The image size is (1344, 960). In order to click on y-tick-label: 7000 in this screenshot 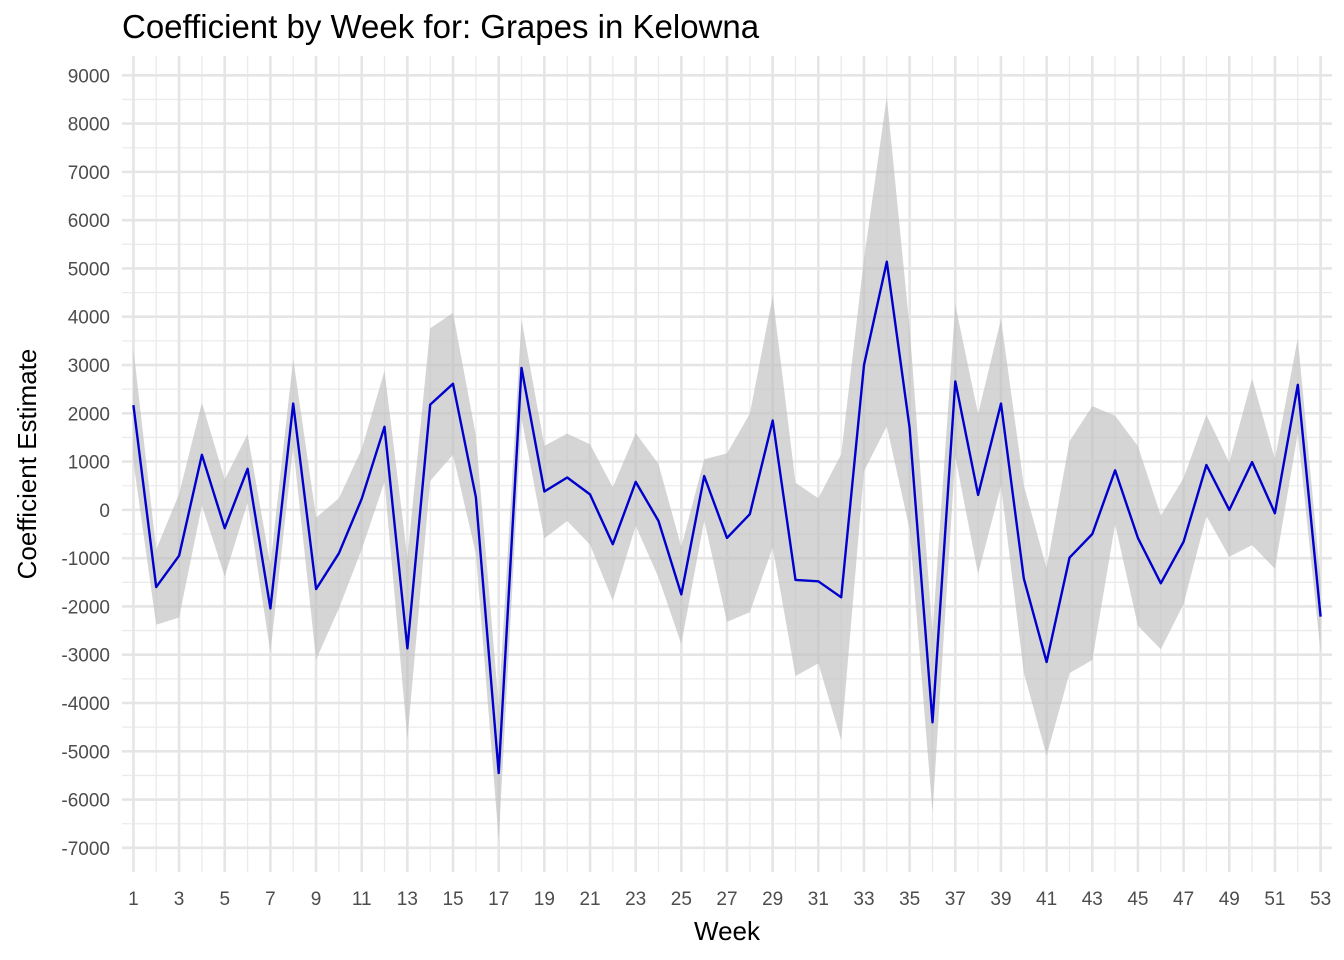, I will do `click(89, 173)`.